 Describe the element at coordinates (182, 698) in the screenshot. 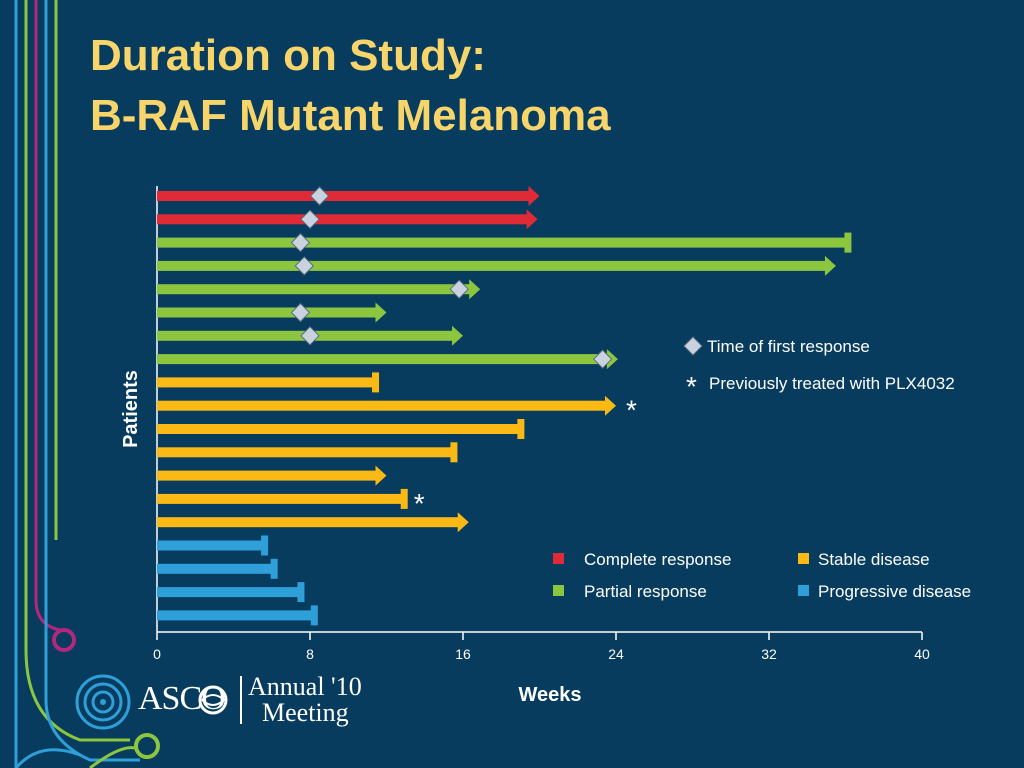

I see `asco-logo-text: ASCO` at that location.